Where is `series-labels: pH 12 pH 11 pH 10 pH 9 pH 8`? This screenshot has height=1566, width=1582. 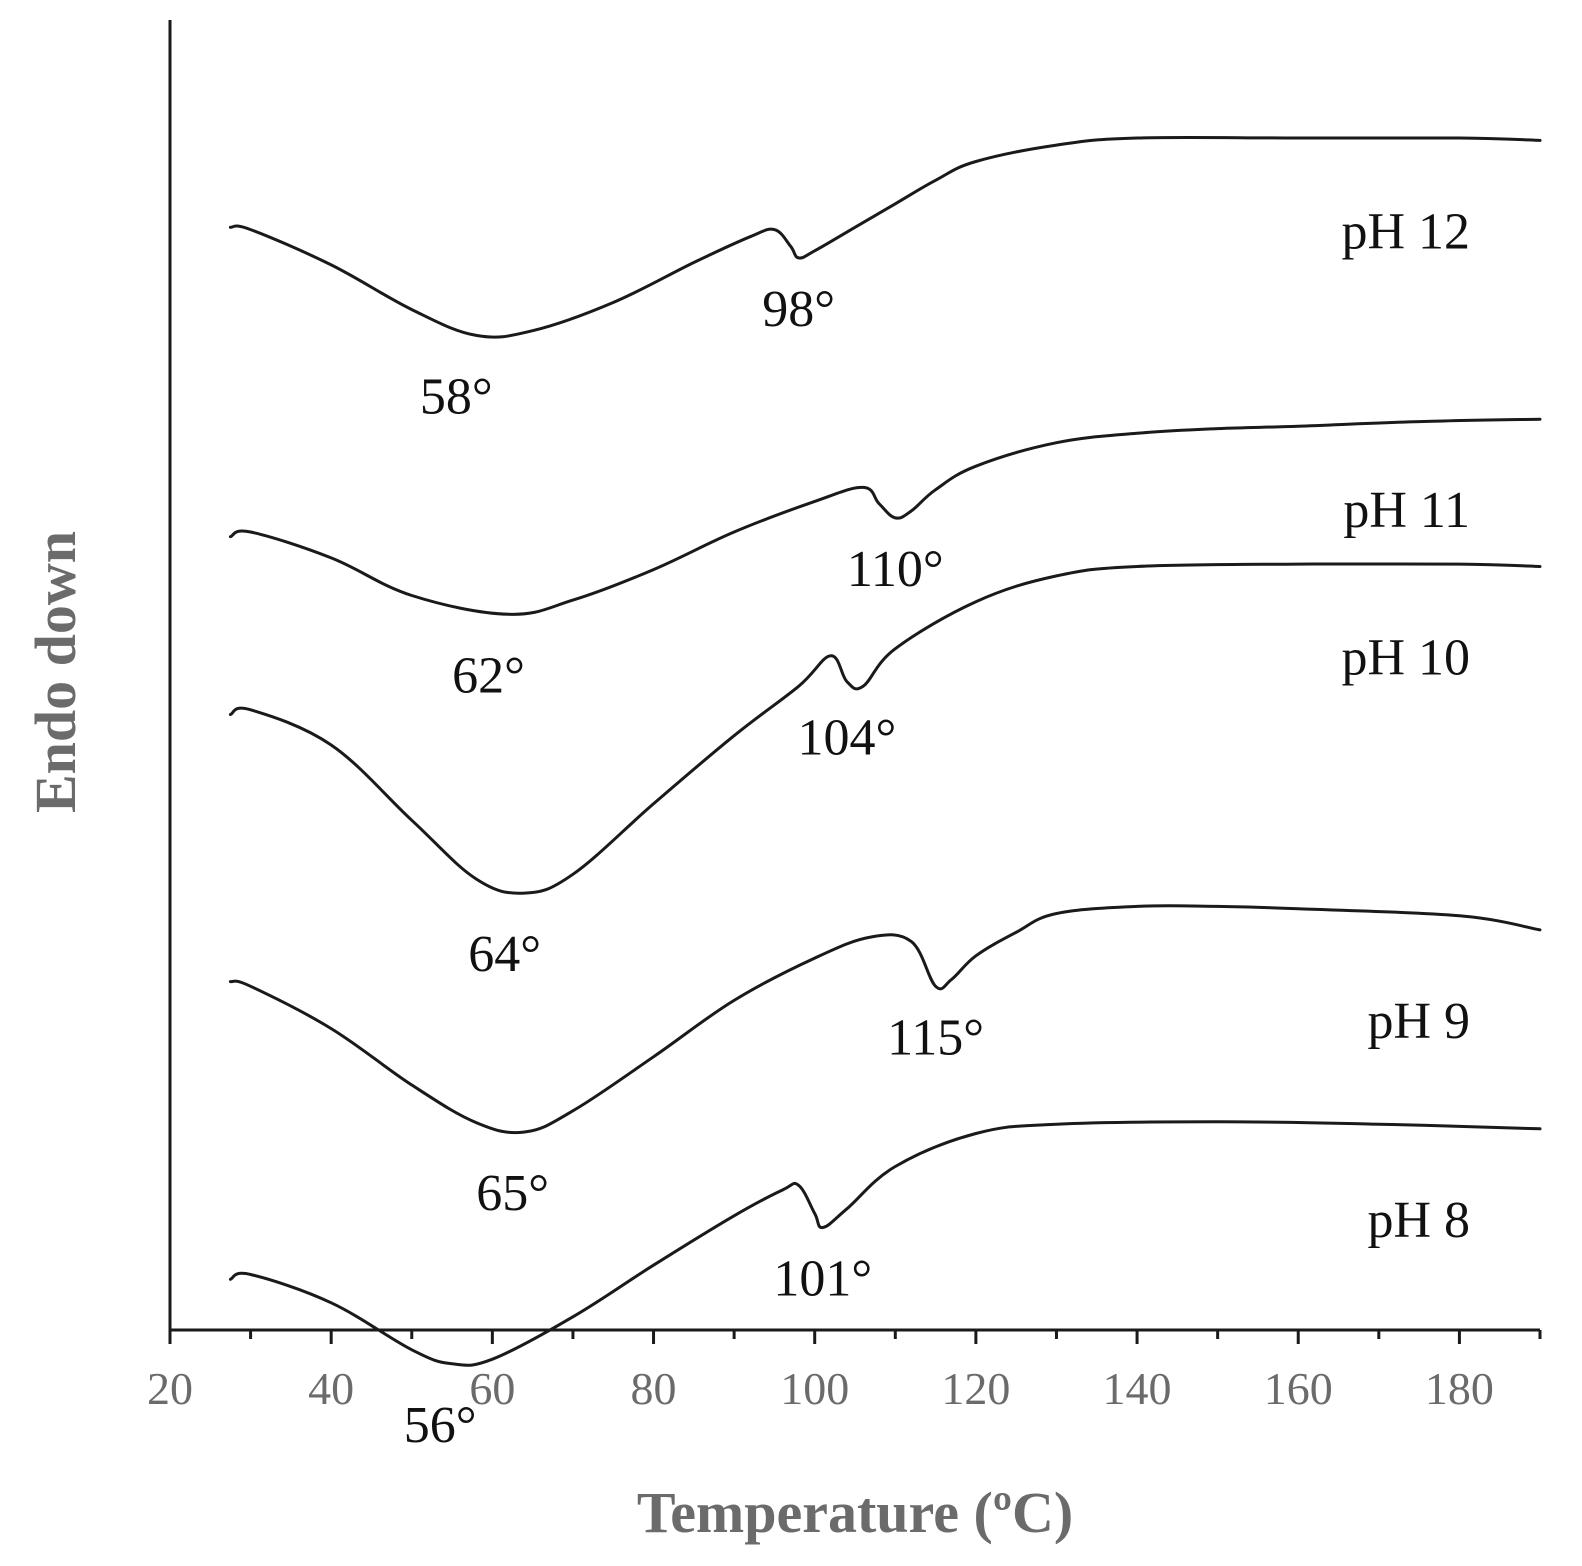
series-labels: pH 12 pH 11 pH 10 pH 9 pH 8 is located at coordinates (1405, 726).